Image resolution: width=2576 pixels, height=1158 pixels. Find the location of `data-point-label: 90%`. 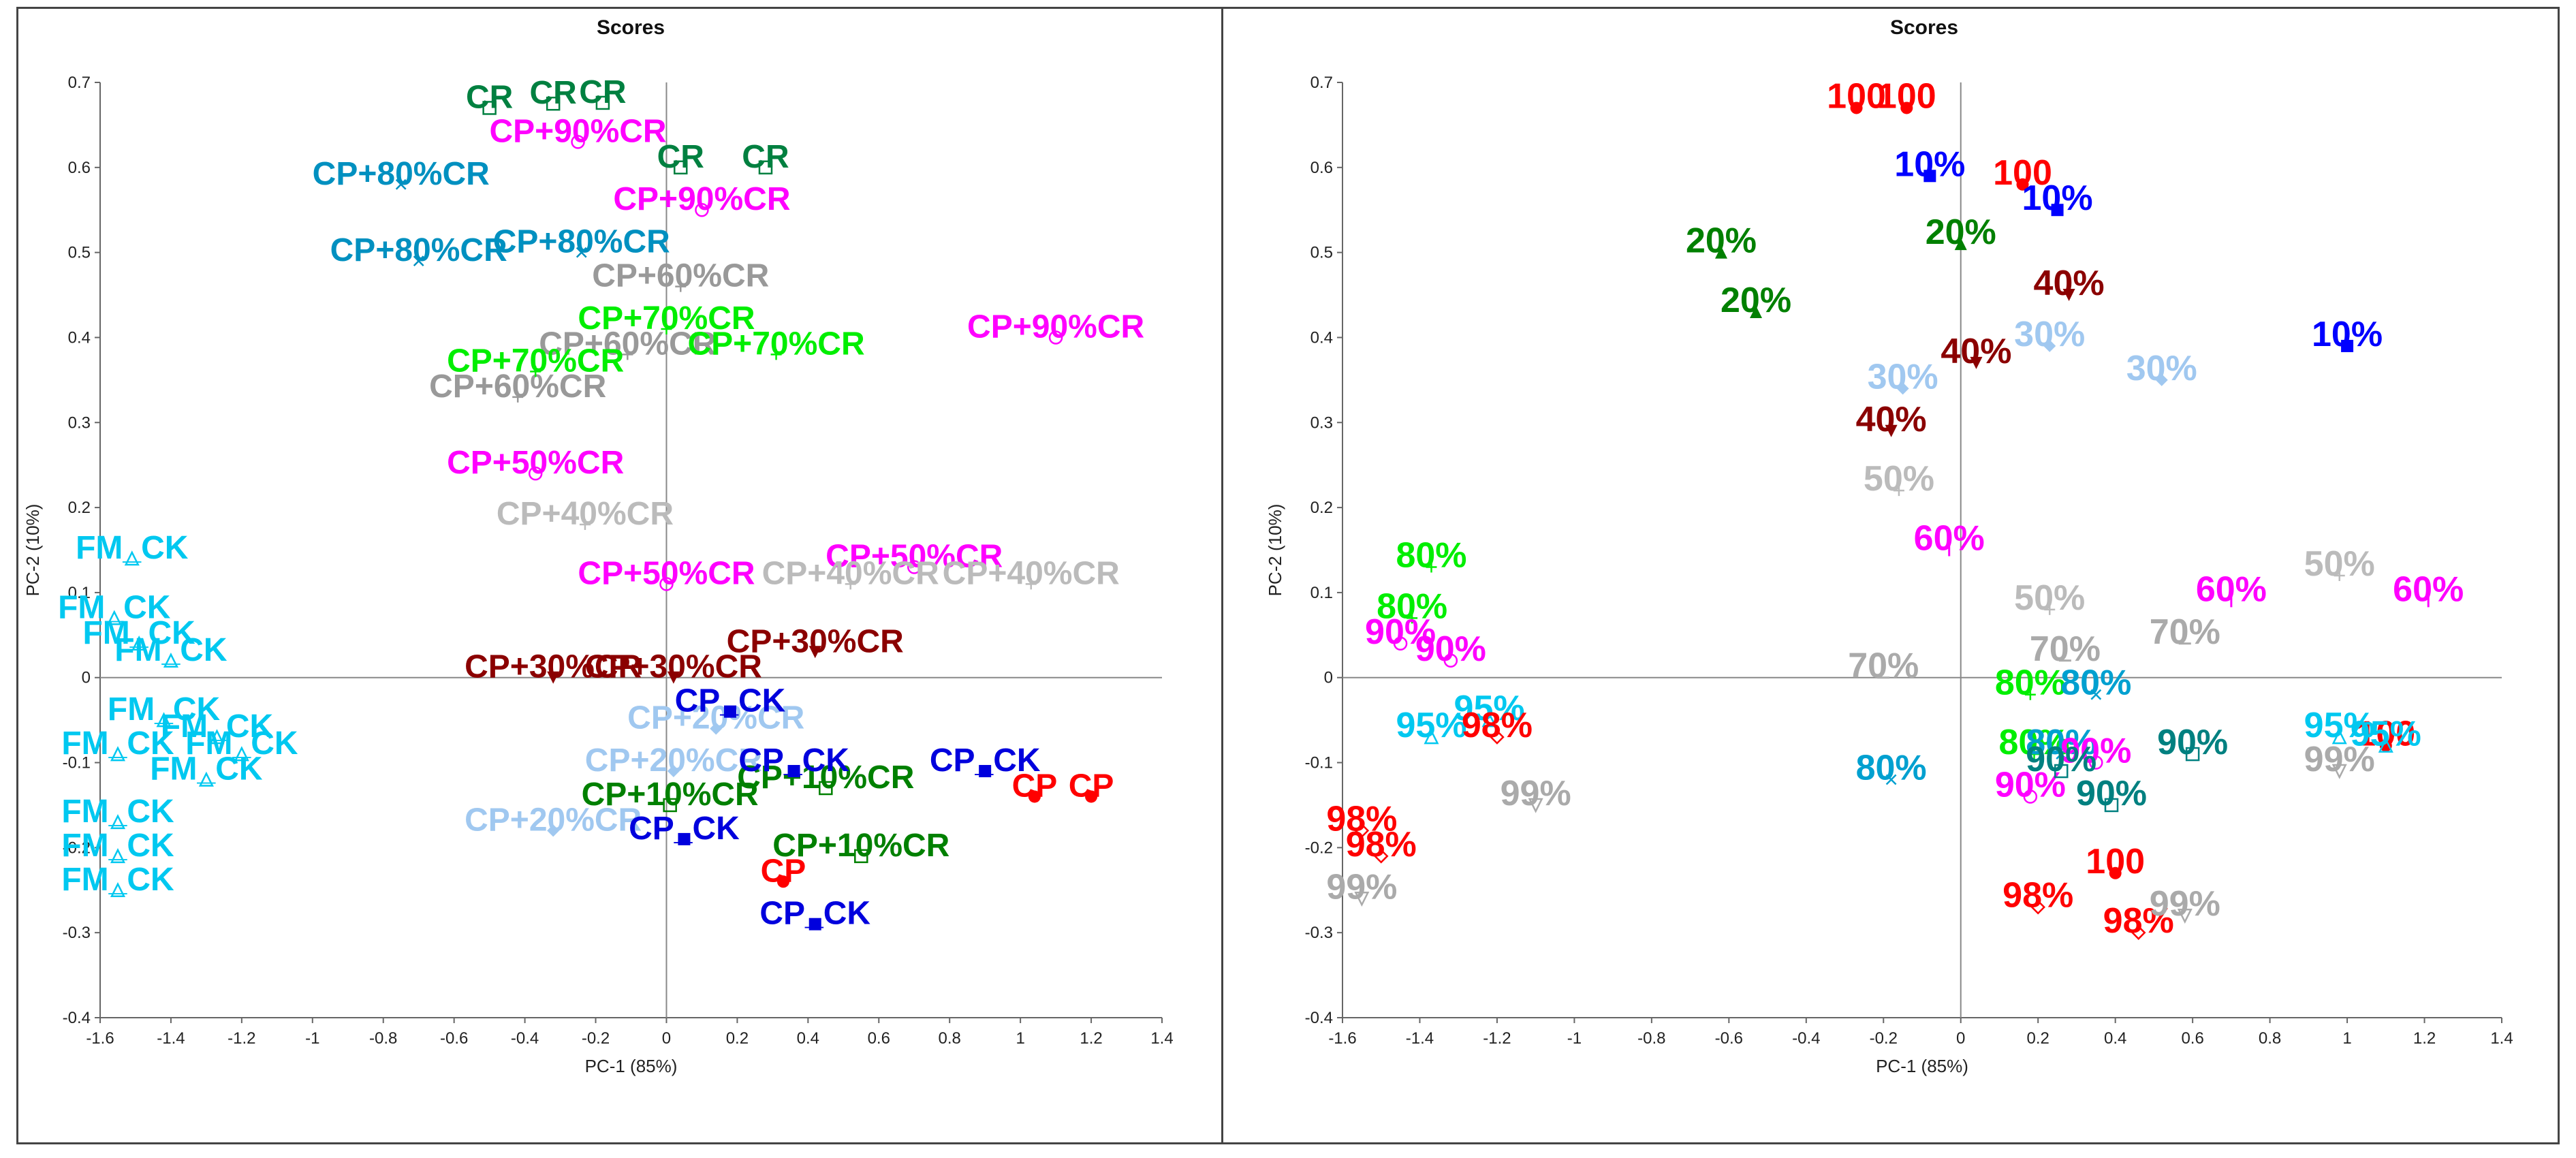

data-point-label: 90% is located at coordinates (2061, 759).